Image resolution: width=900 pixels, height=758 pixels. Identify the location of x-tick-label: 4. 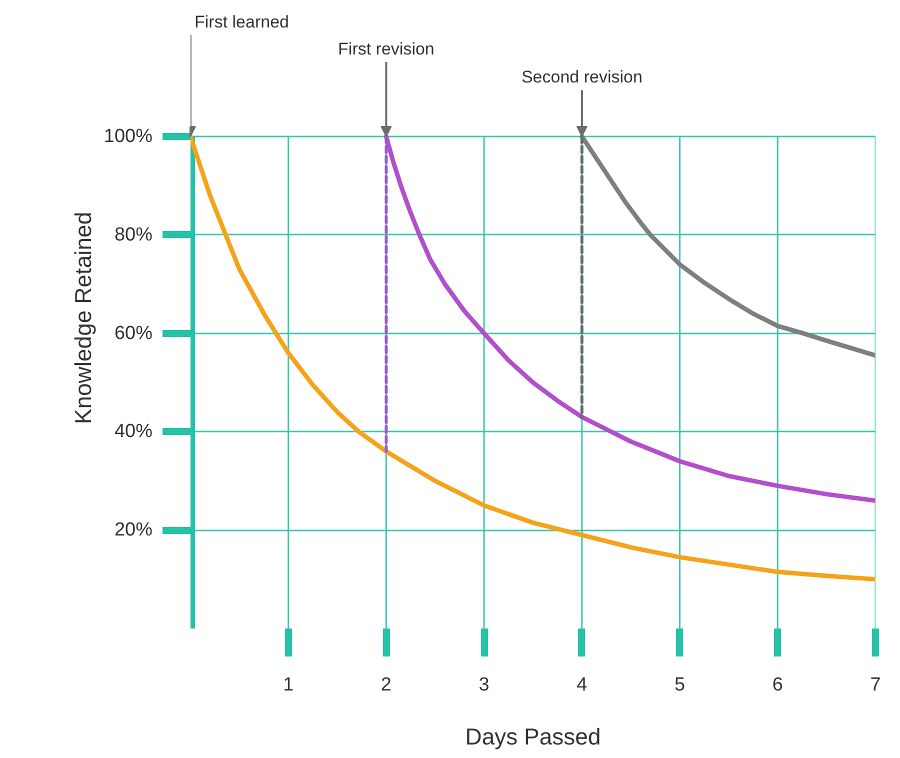
(582, 685).